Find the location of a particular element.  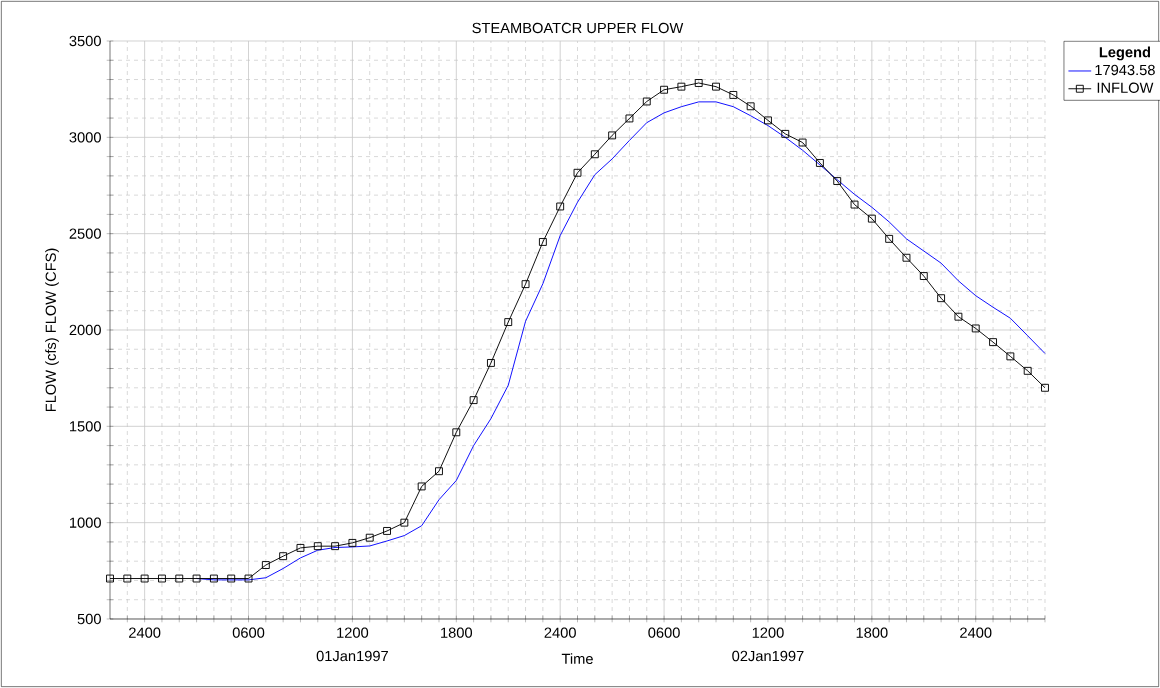

legend-title: Legend is located at coordinates (1125, 53).